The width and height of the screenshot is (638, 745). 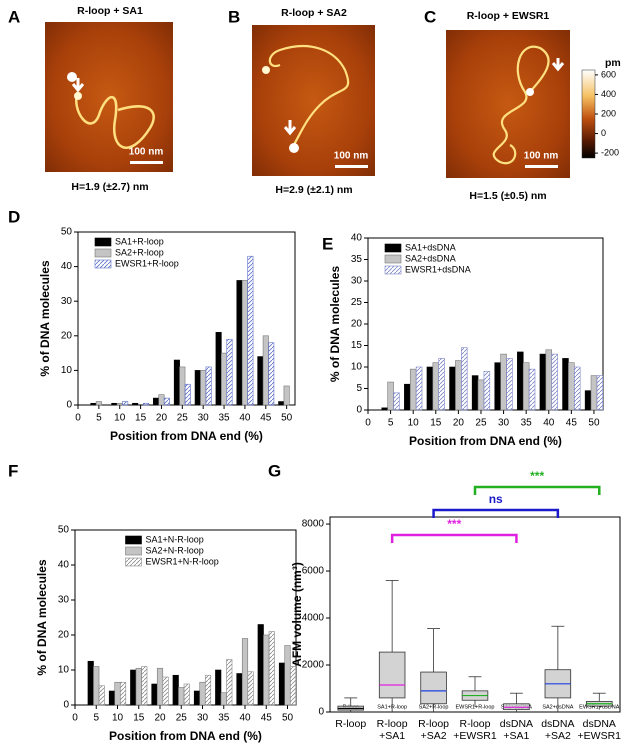 I want to click on image-title: R-loop + SA2, so click(x=314, y=13).